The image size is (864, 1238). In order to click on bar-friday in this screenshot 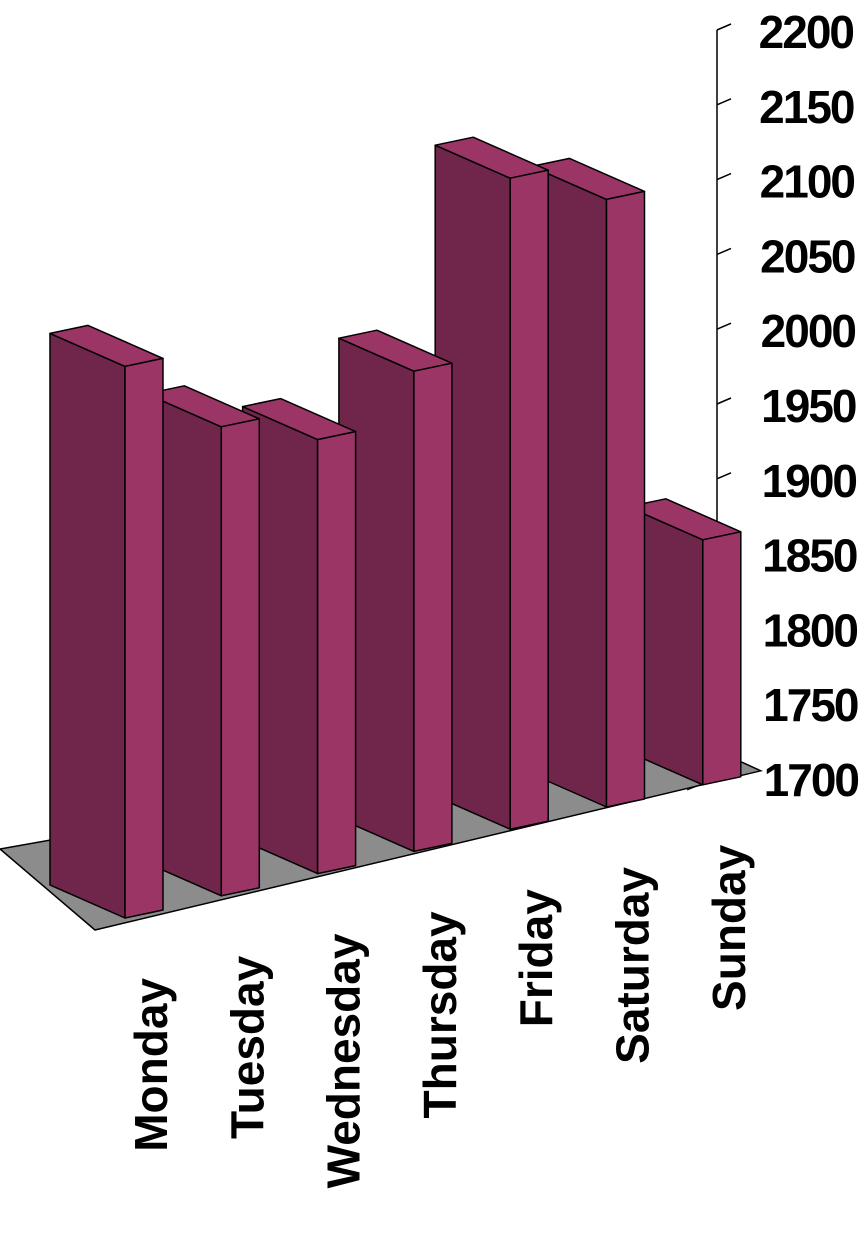, I will do `click(491, 483)`.